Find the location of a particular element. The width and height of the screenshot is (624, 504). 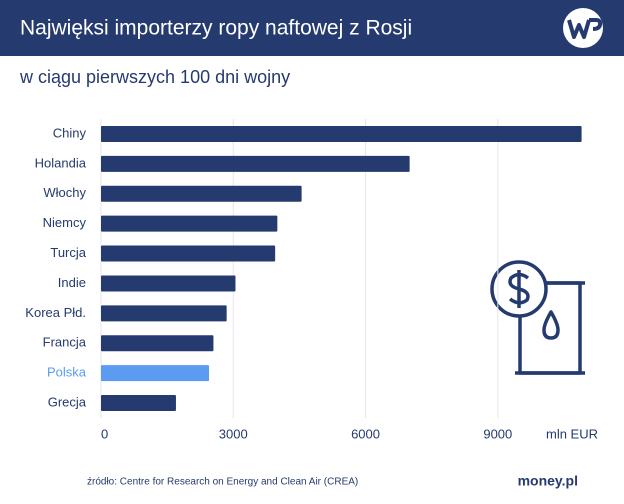

header-band is located at coordinates (312, 28).